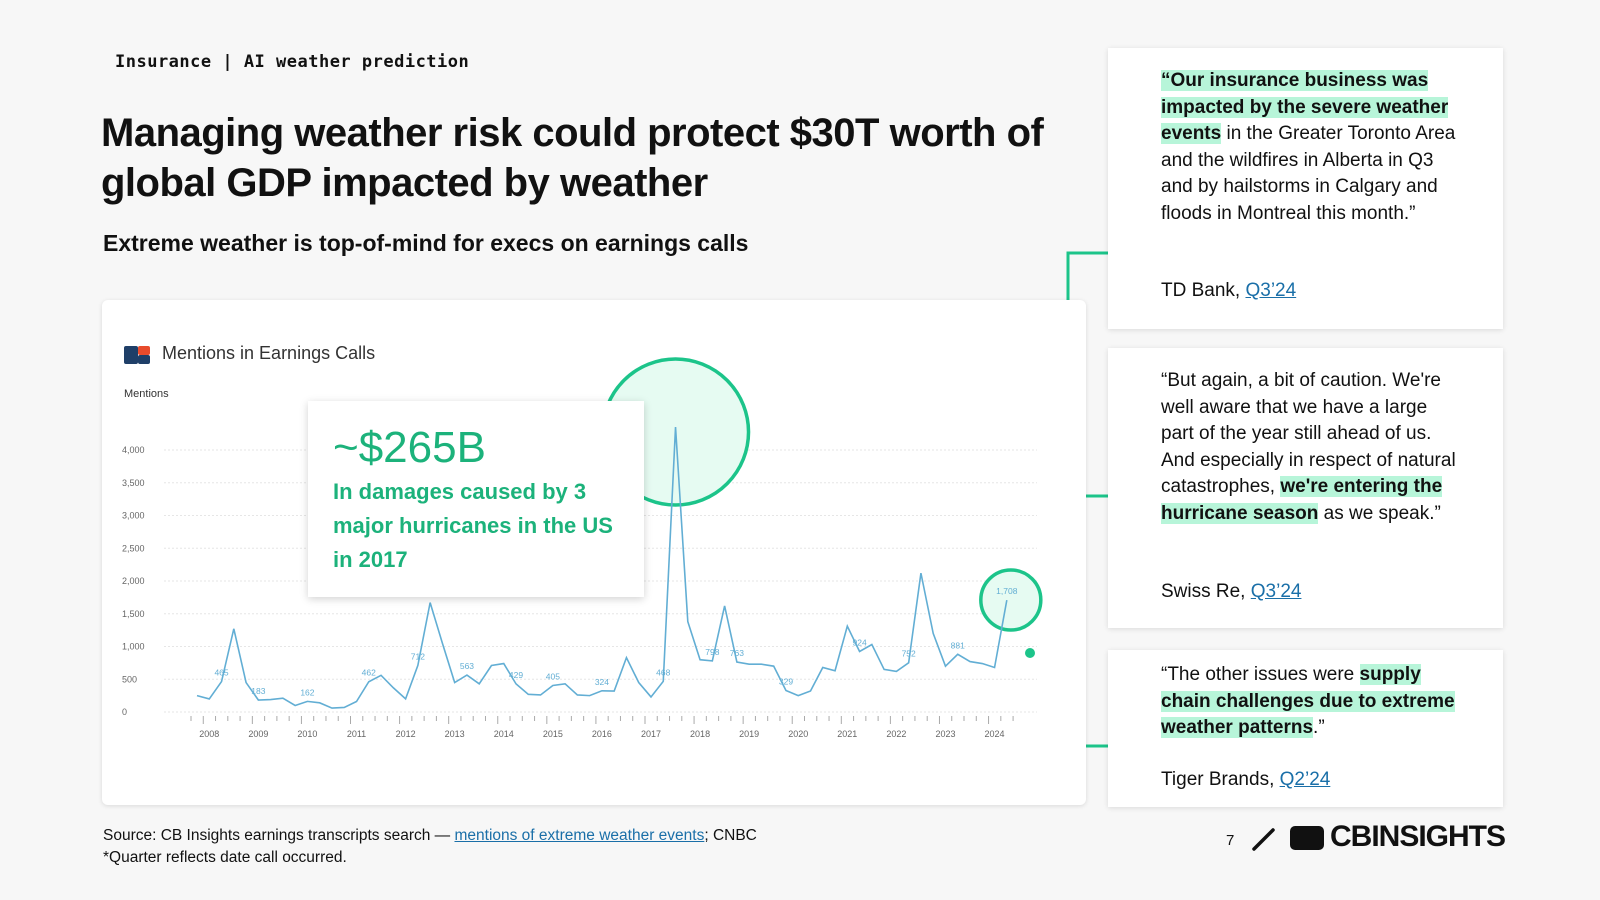  I want to click on x-tick-label: 2015, so click(553, 734).